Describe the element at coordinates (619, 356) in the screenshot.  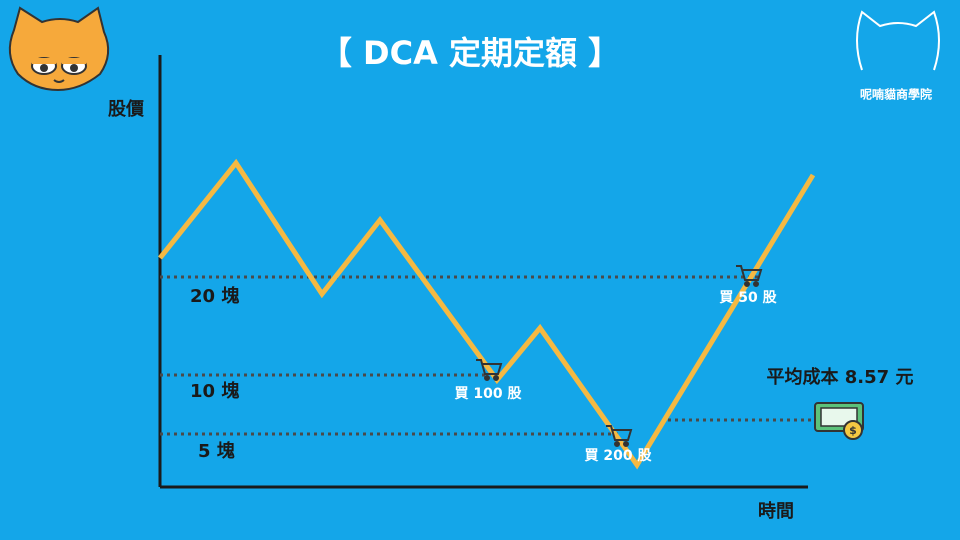
I see `cart-icons` at that location.